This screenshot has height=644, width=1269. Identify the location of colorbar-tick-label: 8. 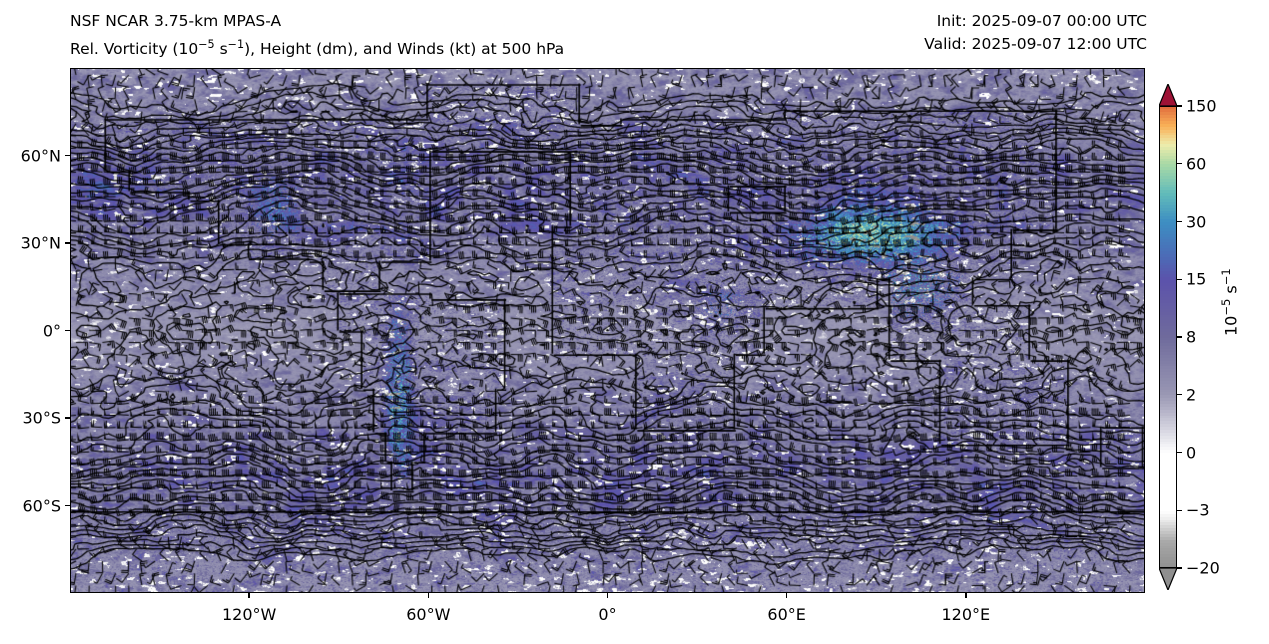
(1191, 337).